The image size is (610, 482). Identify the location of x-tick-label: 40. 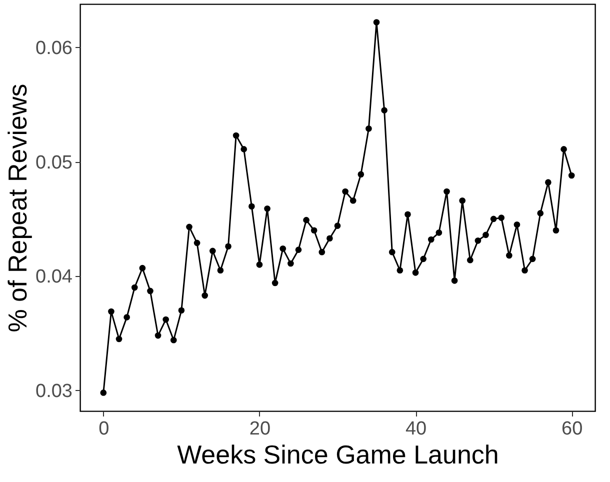
(416, 429).